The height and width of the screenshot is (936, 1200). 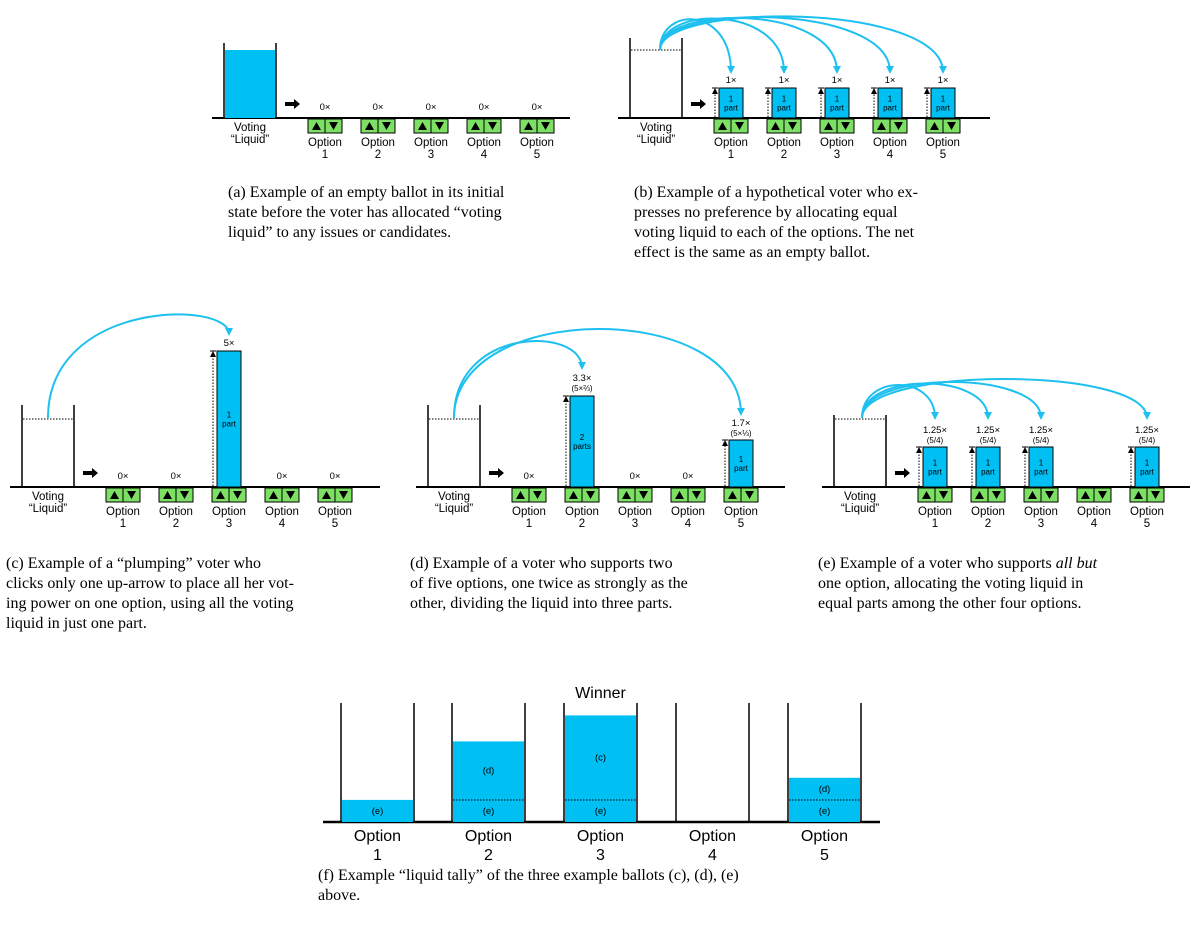 What do you see at coordinates (1077, 563) in the screenshot?
I see `caption-e-italic: all but` at bounding box center [1077, 563].